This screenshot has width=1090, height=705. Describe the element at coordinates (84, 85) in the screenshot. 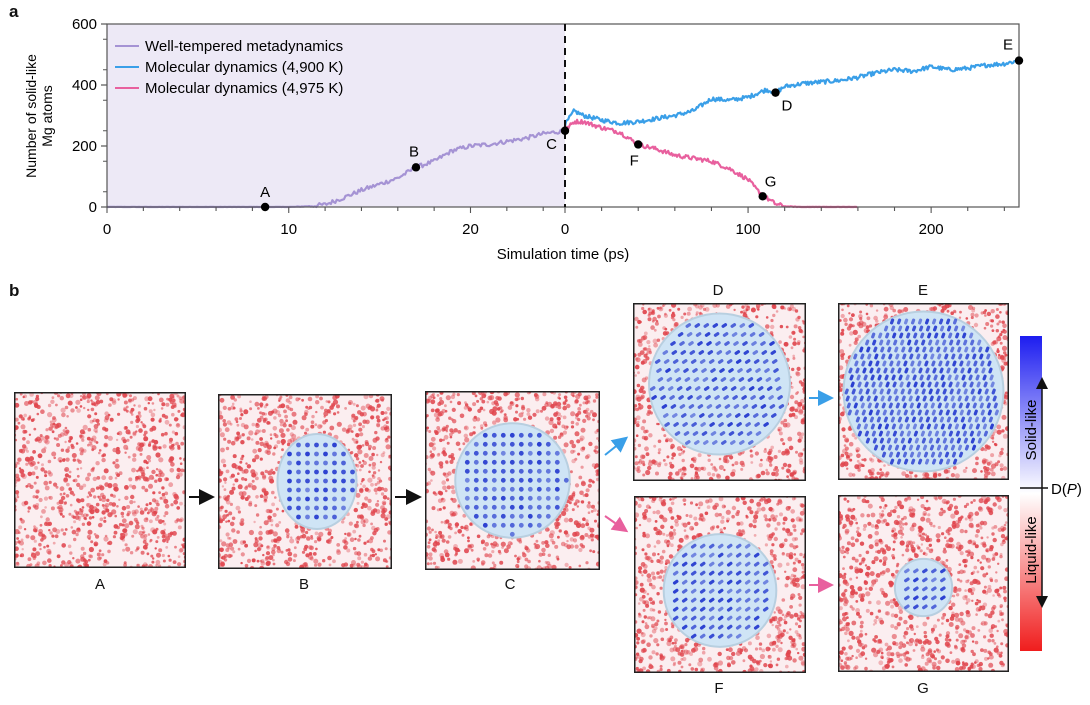

I see `y-tick-label: 400` at that location.